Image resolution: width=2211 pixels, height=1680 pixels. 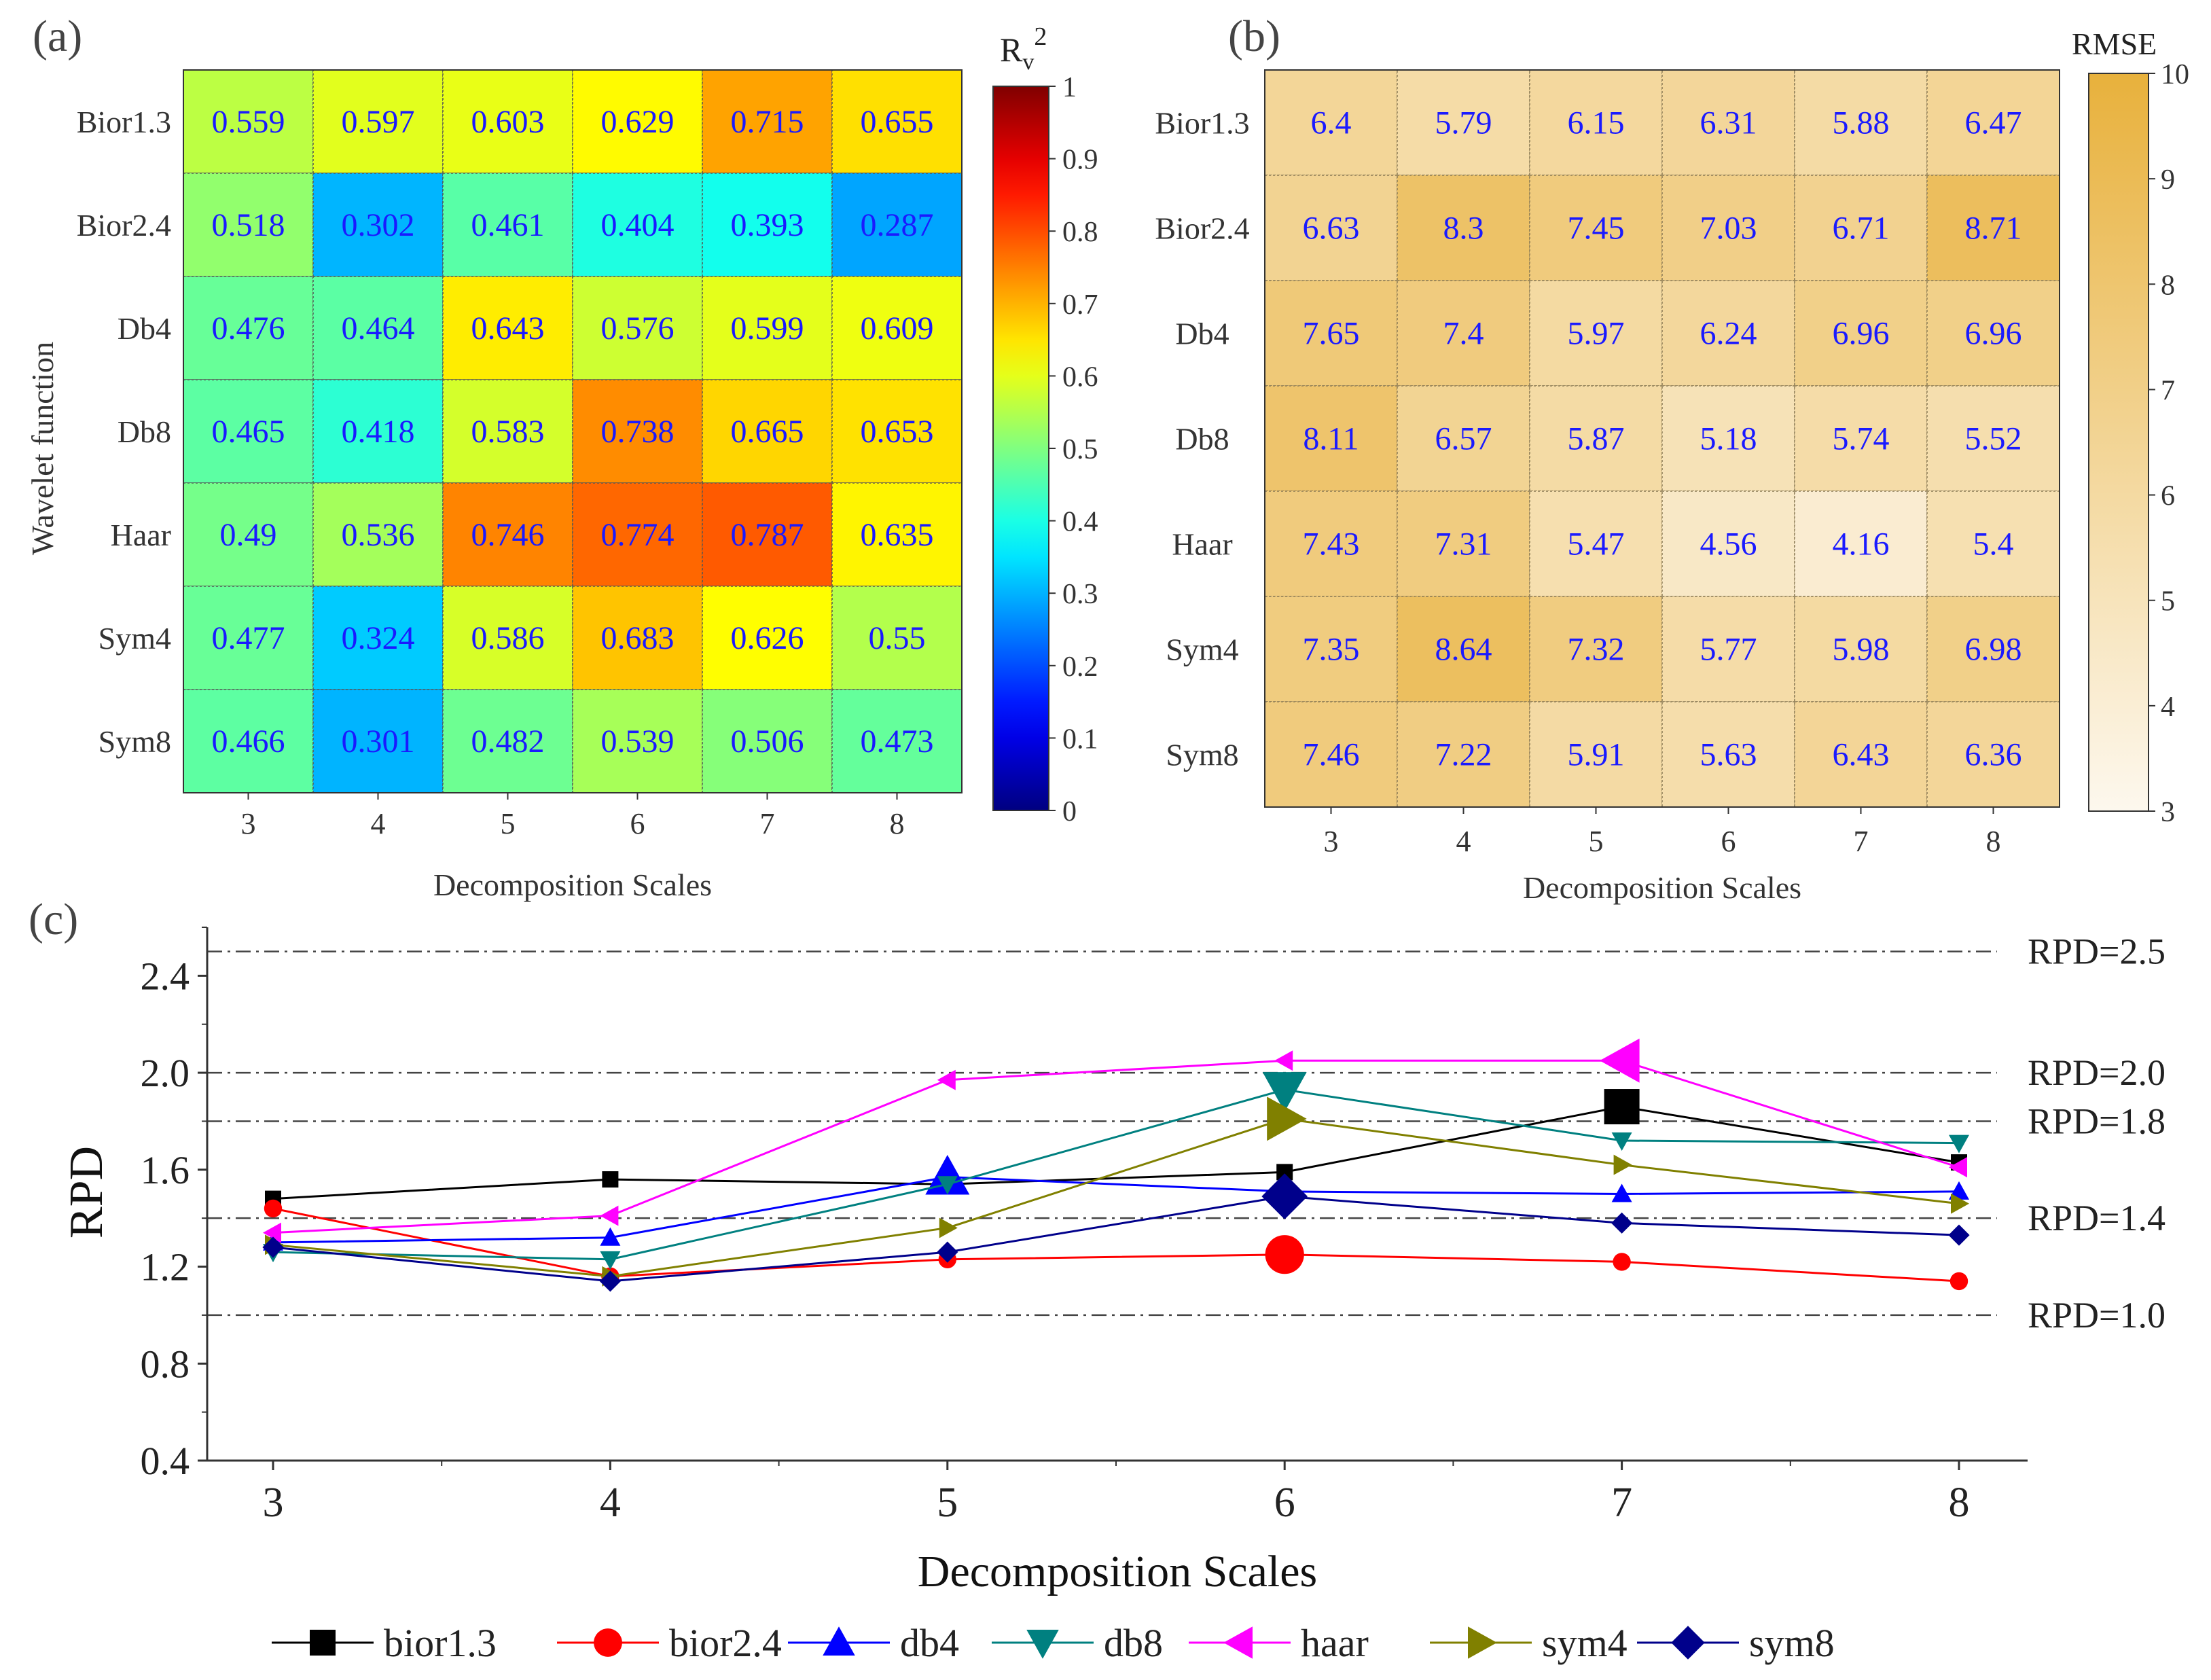 What do you see at coordinates (2114, 43) in the screenshot?
I see `colorbar-b-title: RMSE` at bounding box center [2114, 43].